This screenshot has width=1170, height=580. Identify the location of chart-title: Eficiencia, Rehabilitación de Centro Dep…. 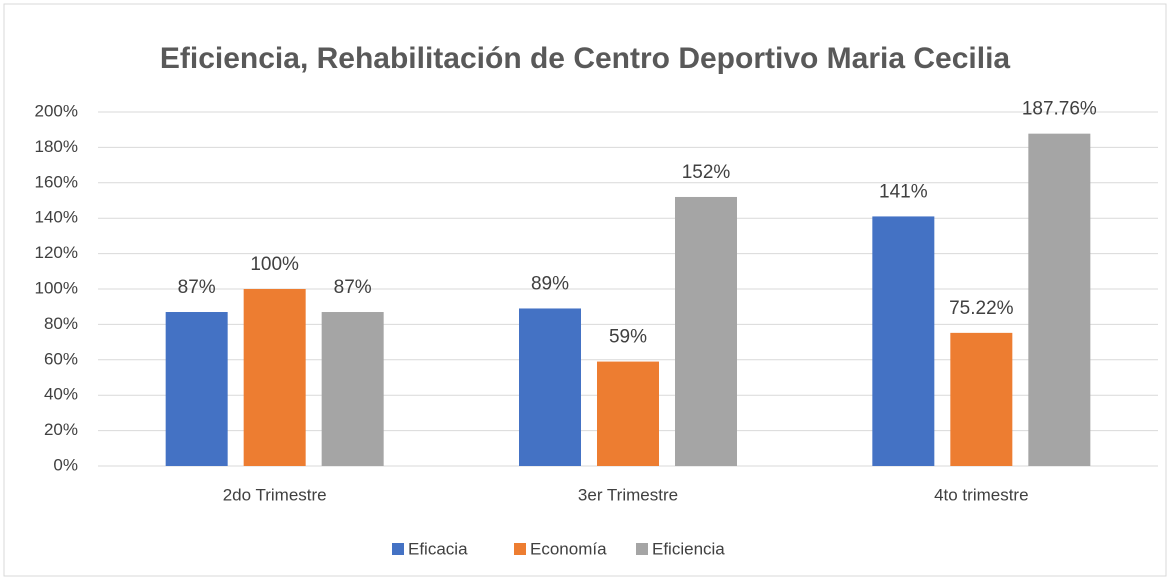
(585, 58).